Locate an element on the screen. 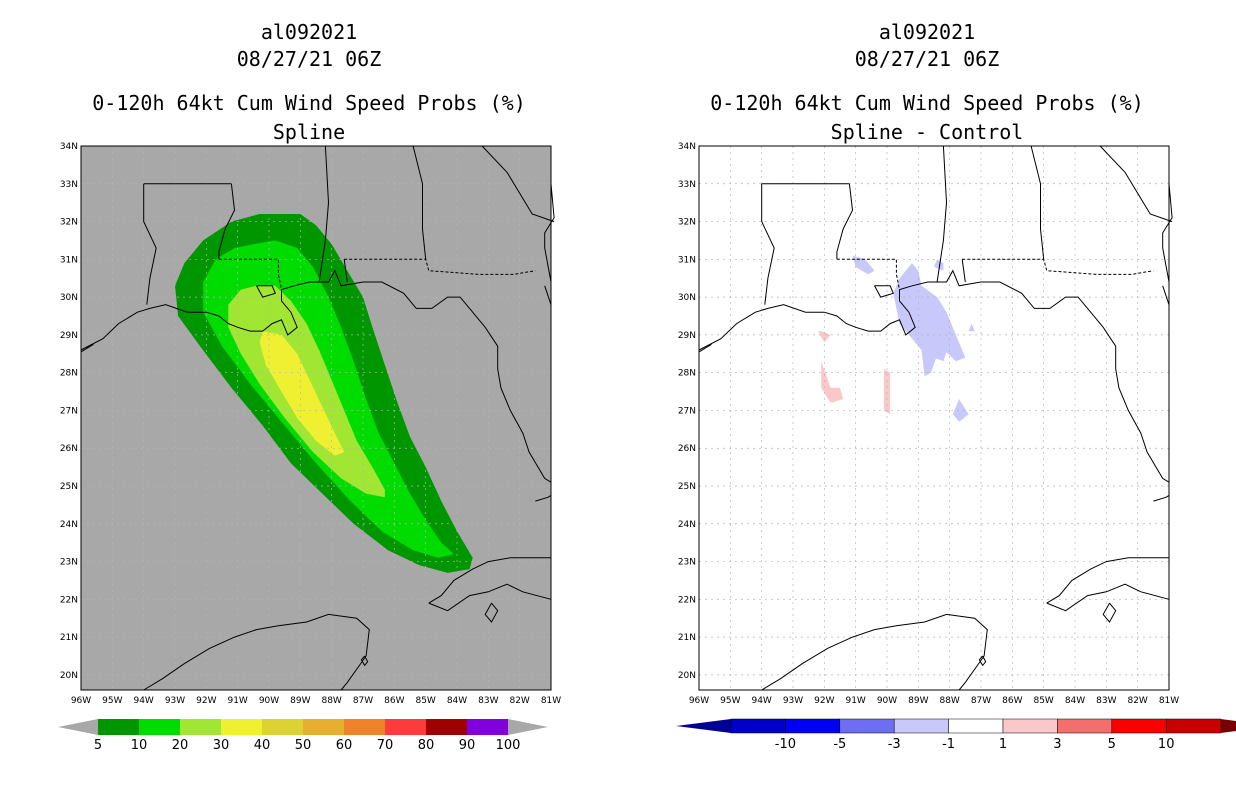  colorbar-label: -10 is located at coordinates (785, 744).